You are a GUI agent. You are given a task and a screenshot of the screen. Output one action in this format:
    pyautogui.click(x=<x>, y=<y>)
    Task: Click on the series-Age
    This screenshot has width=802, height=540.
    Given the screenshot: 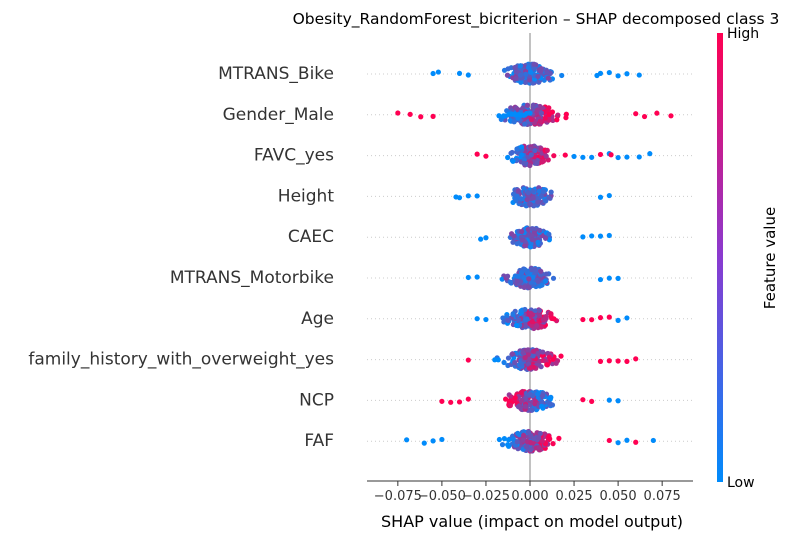 What is the action you would take?
    pyautogui.click(x=552, y=319)
    